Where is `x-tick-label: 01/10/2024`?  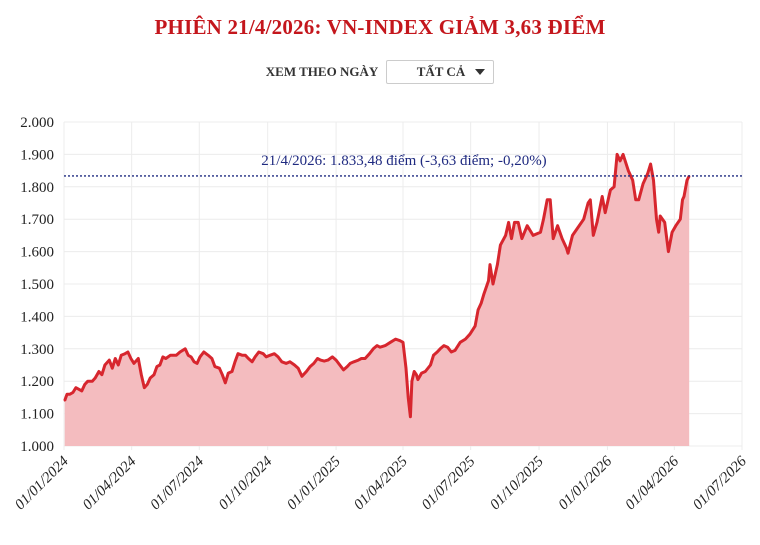
x-tick-label: 01/10/2024 is located at coordinates (246, 483).